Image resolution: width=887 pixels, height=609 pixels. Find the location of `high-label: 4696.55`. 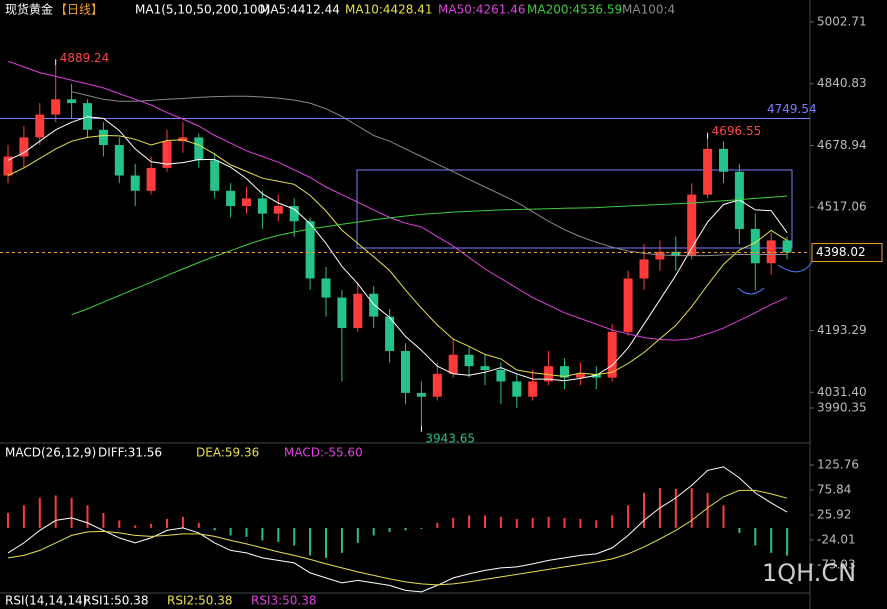

high-label: 4696.55 is located at coordinates (737, 131).